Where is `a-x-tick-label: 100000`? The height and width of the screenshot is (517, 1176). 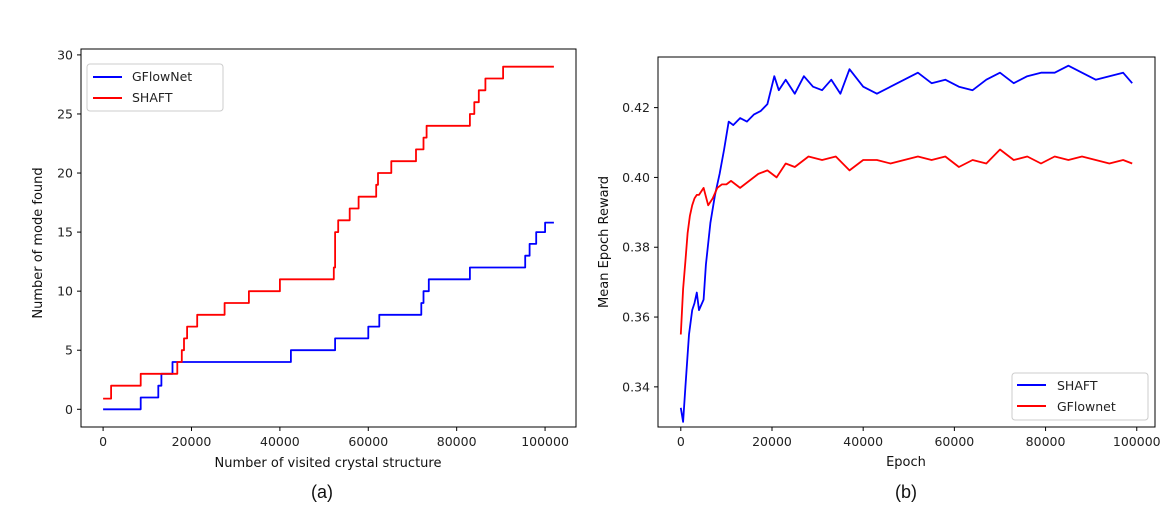 a-x-tick-label: 100000 is located at coordinates (545, 441).